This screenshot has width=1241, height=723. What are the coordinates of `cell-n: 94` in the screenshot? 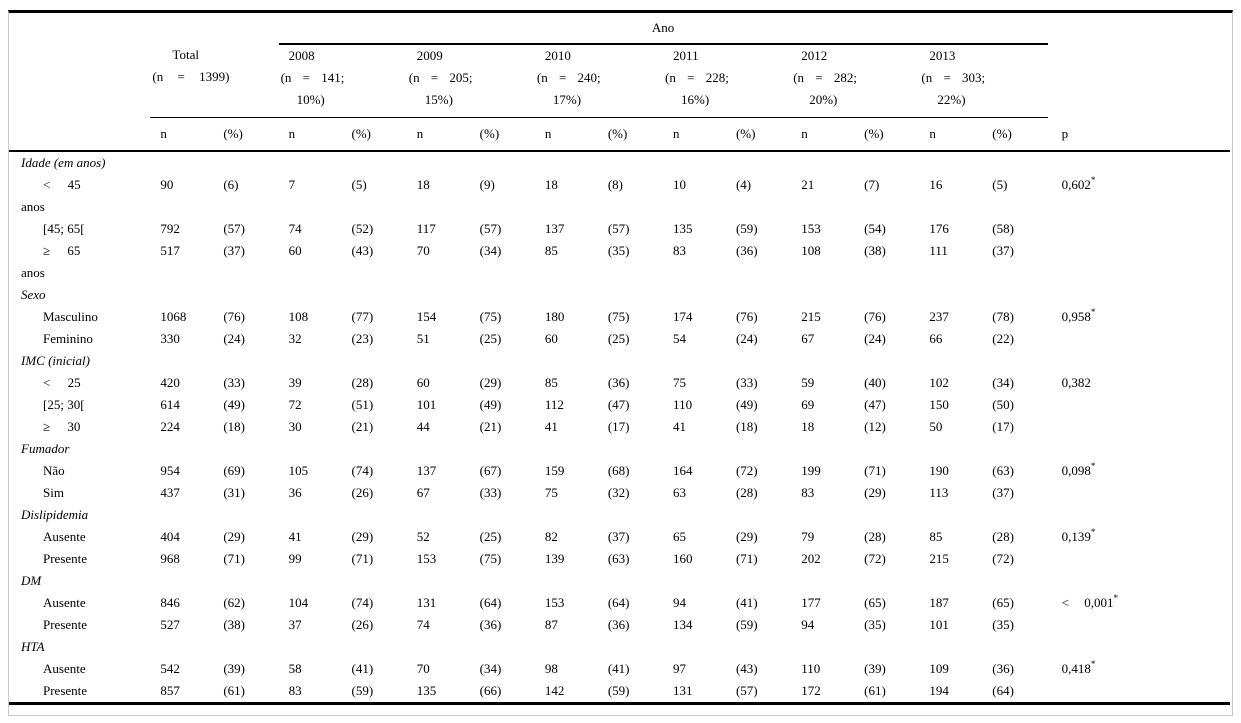 It's located at (808, 624).